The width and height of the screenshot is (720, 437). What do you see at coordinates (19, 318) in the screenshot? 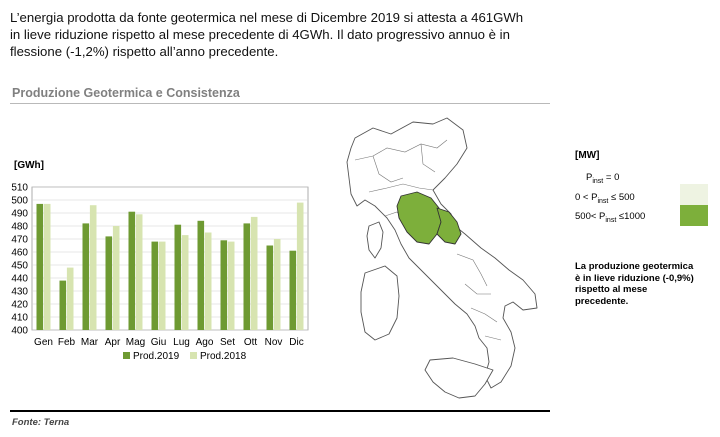
I see `y-tick-label: 410` at bounding box center [19, 318].